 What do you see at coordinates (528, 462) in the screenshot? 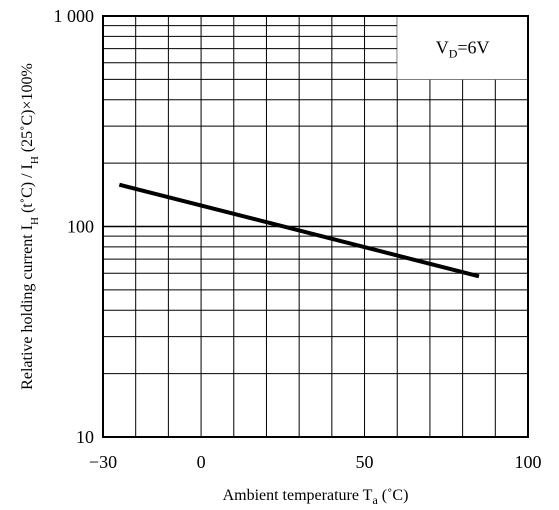
I see `x-tick-label: 100` at bounding box center [528, 462].